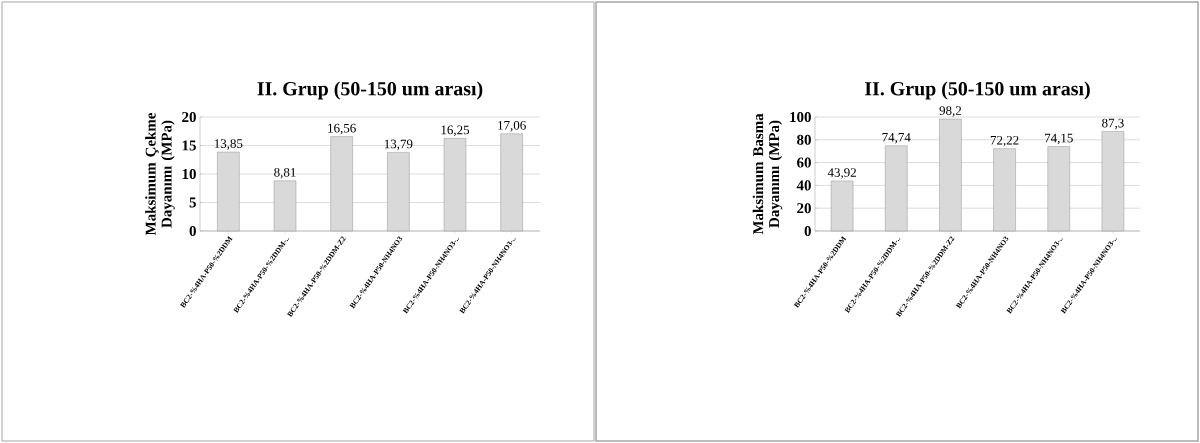  What do you see at coordinates (804, 162) in the screenshot?
I see `y-tick-label: 60` at bounding box center [804, 162].